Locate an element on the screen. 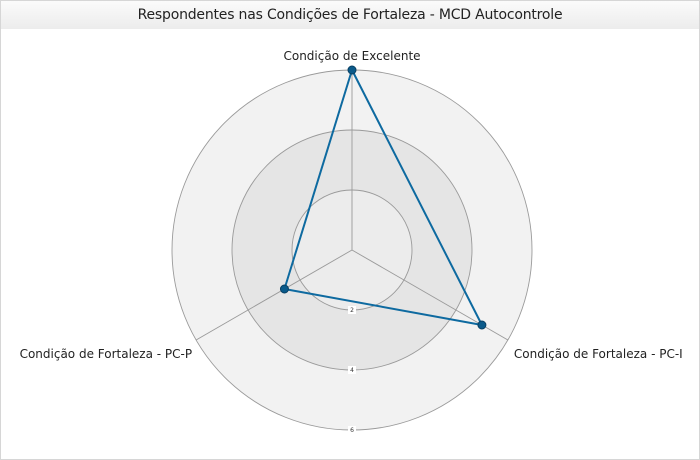 This screenshot has height=460, width=700. tick-label: 4 is located at coordinates (352, 370).